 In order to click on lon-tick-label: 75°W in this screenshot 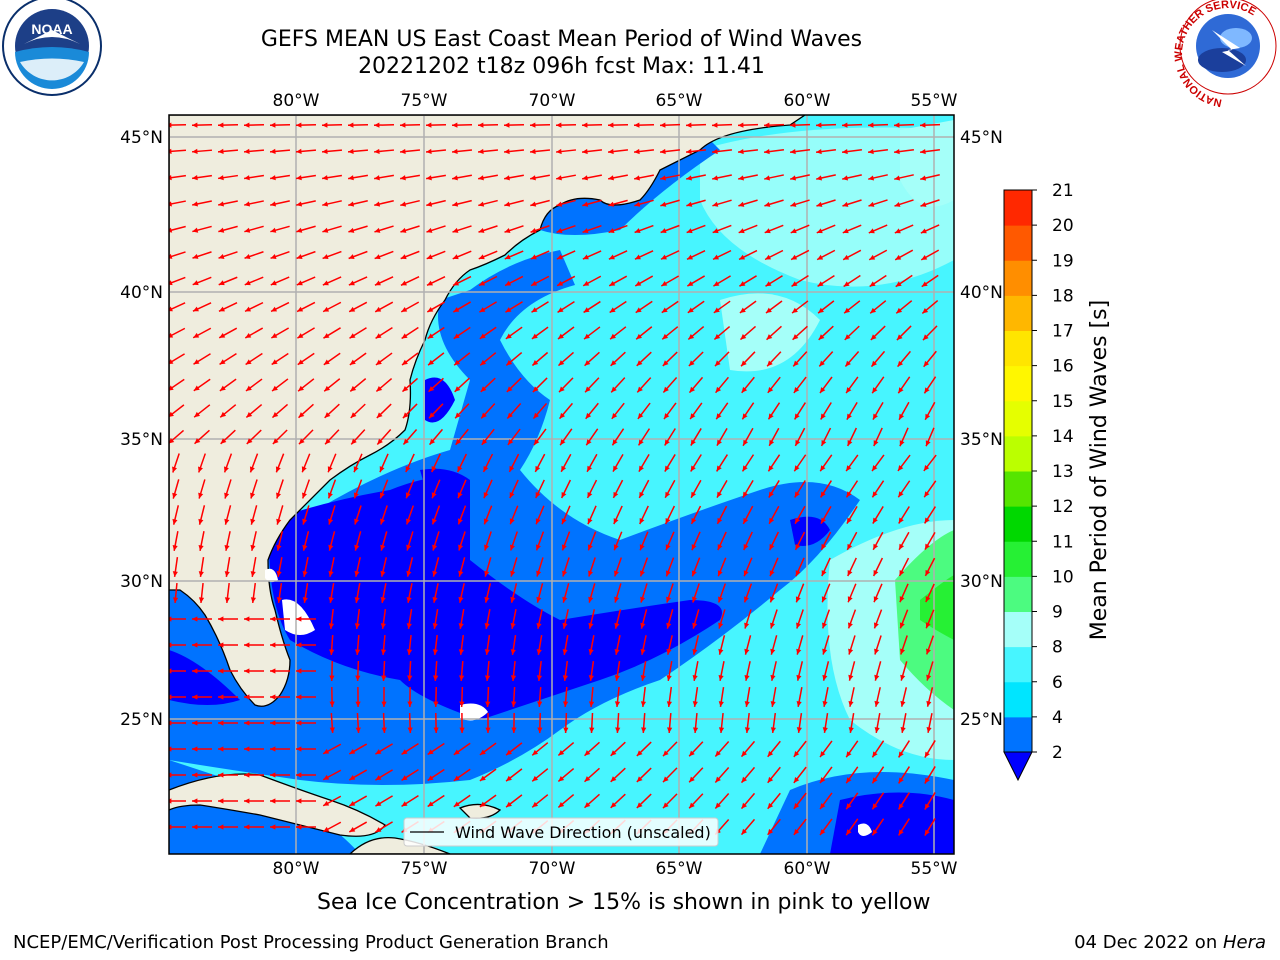, I will do `click(424, 101)`.